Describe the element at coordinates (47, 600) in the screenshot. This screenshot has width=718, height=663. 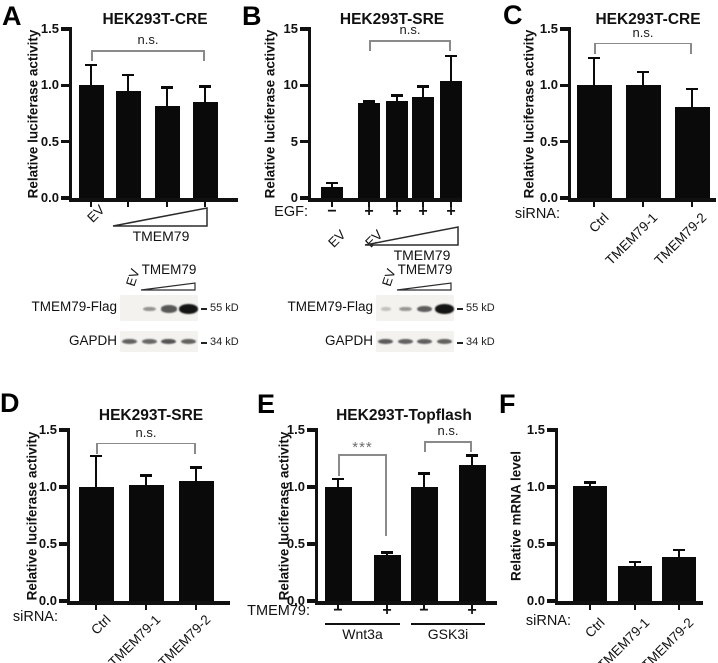
I see `D-ytick-label: 0.0` at that location.